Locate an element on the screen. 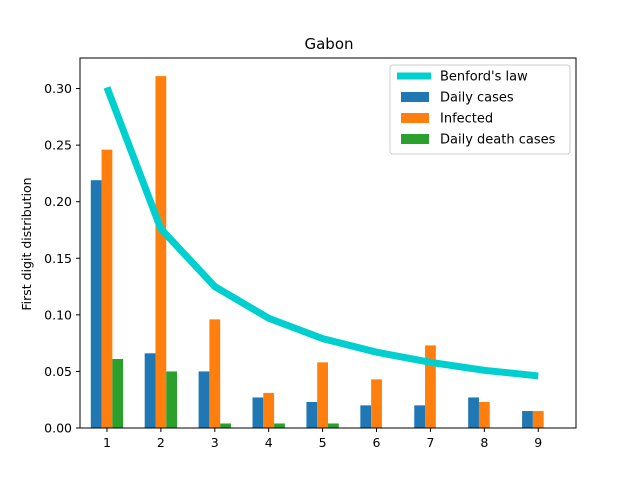 The image size is (640, 480). y-tick-label-0.05: 0.05 is located at coordinates (58, 371).